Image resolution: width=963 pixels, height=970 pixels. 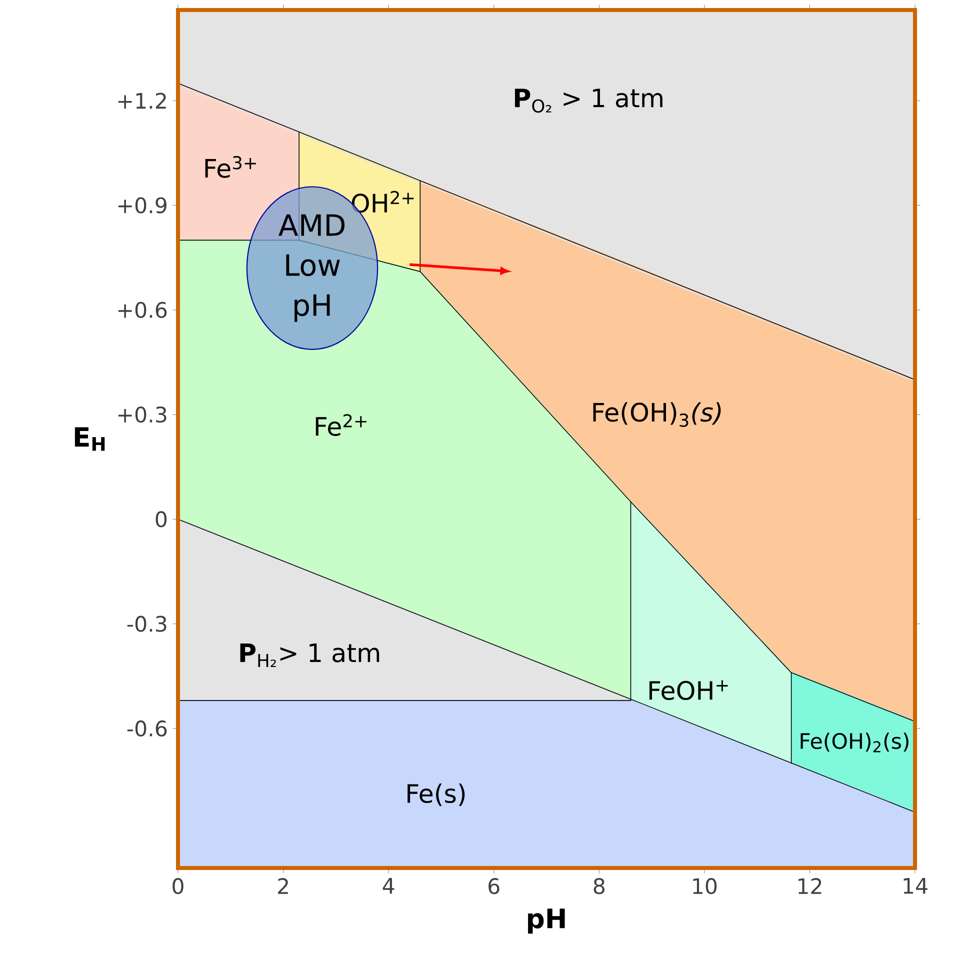 What do you see at coordinates (283, 886) in the screenshot?
I see `x-tick-label: 2` at bounding box center [283, 886].